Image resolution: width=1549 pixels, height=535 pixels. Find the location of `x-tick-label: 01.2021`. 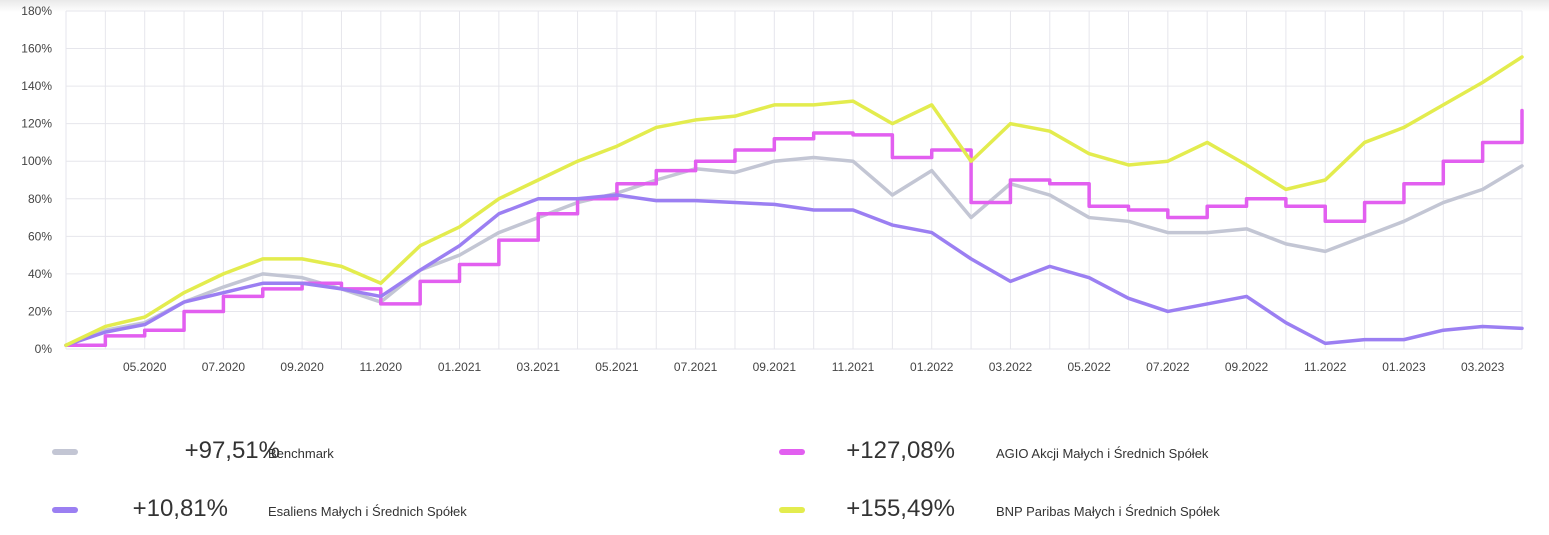

x-tick-label: 01.2021 is located at coordinates (460, 367).